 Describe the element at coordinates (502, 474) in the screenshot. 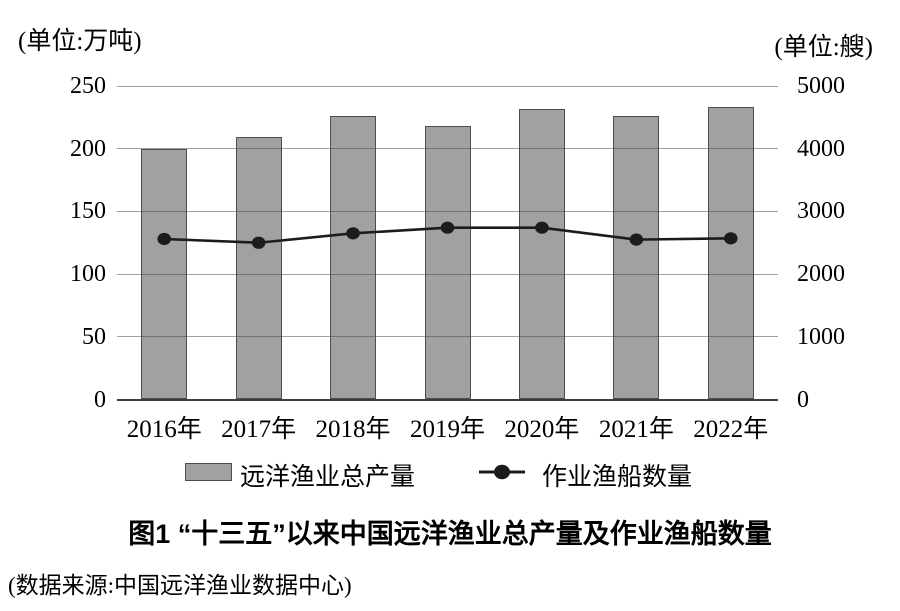

I see `line-marker-icon` at that location.